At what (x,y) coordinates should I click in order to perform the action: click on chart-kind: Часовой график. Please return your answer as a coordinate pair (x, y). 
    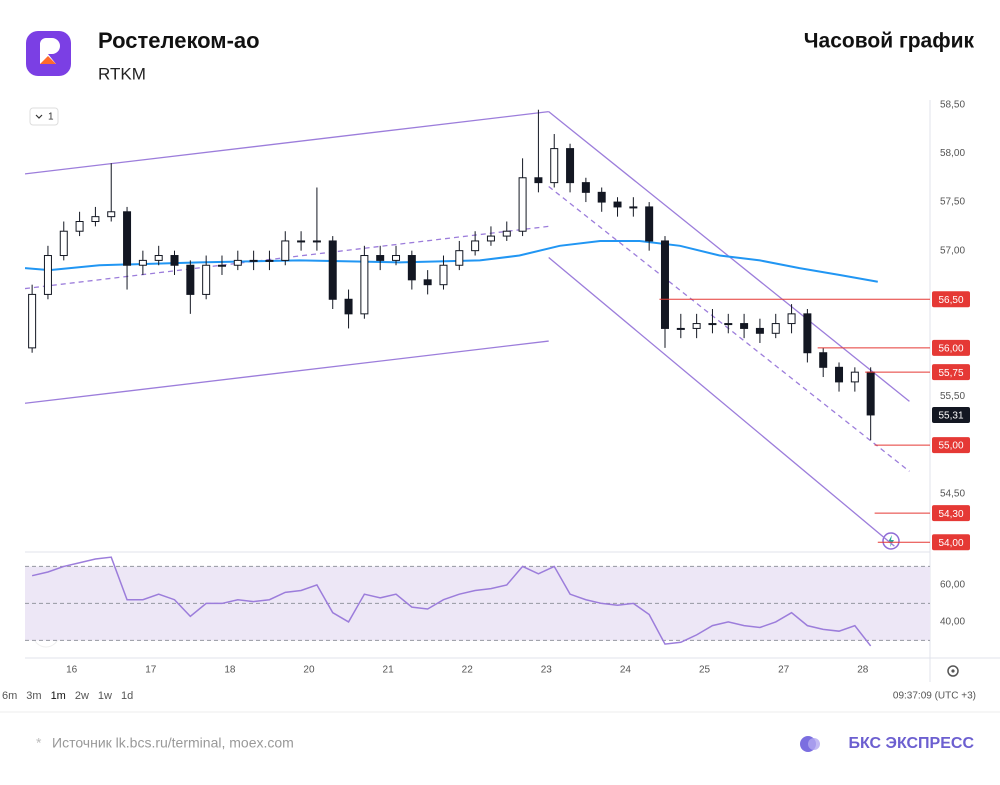
    Looking at the image, I should click on (889, 41).